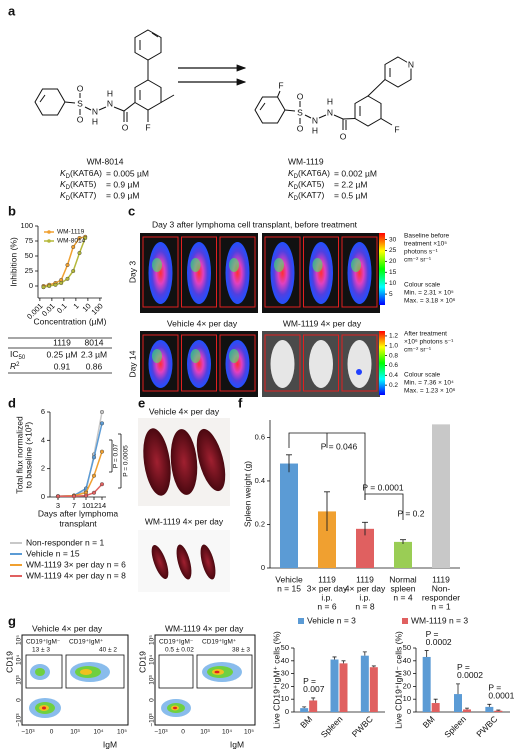  What do you see at coordinates (285, 673) in the screenshot?
I see `y-tick-label: 30` at bounding box center [285, 673].